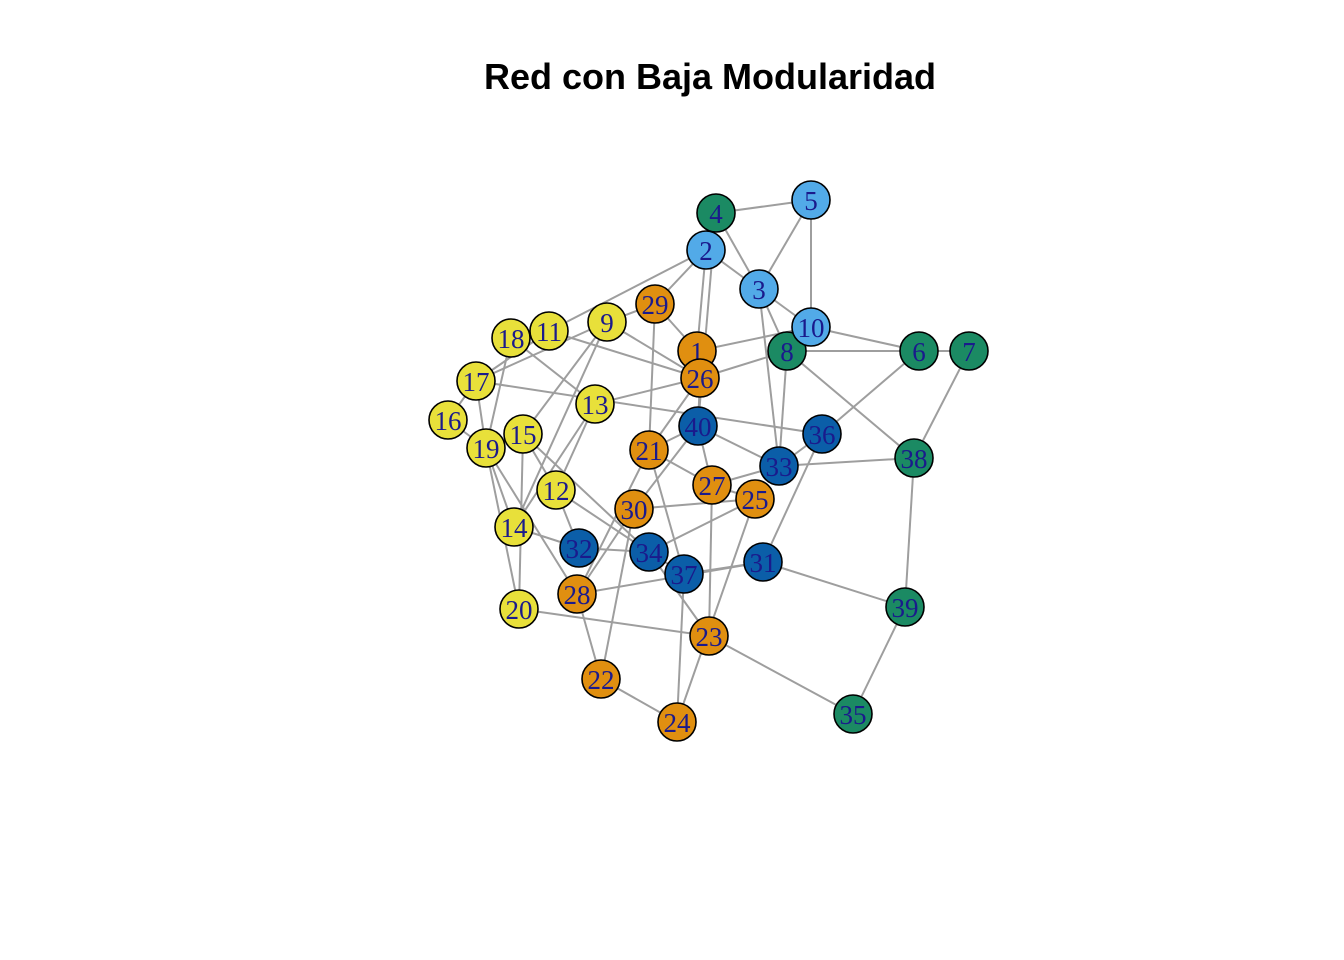 The height and width of the screenshot is (960, 1344). I want to click on node-label: 31, so click(763, 563).